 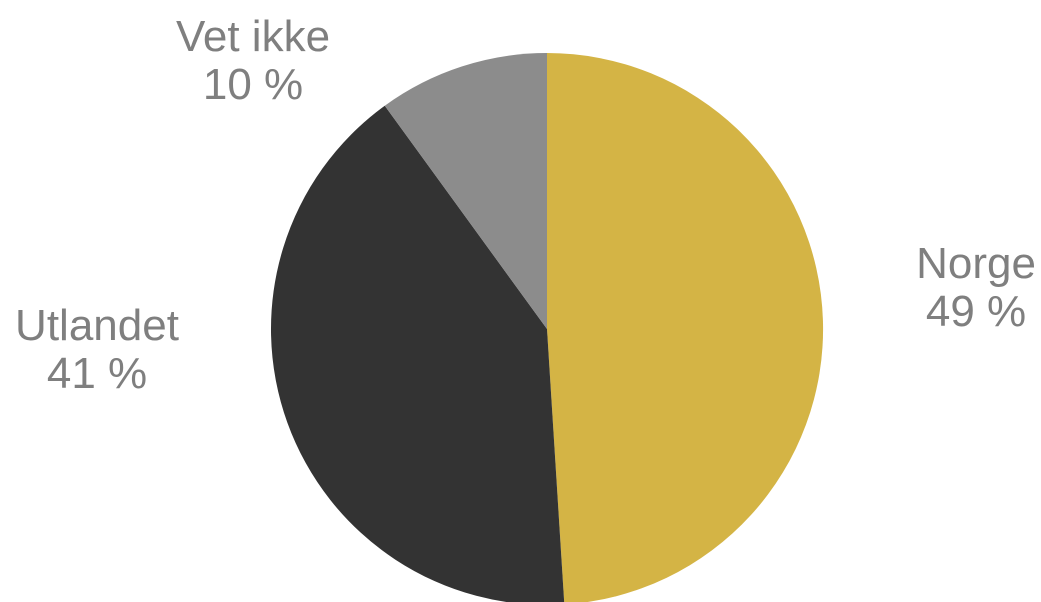 I want to click on pie-slice-vet-ikke, so click(x=465, y=191).